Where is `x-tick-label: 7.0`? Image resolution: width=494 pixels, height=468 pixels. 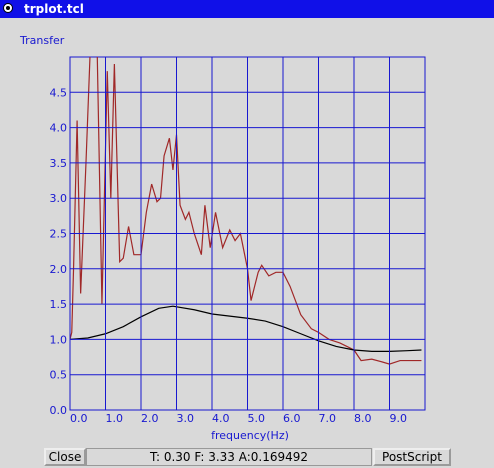
x-tick-label: 7.0 is located at coordinates (328, 418).